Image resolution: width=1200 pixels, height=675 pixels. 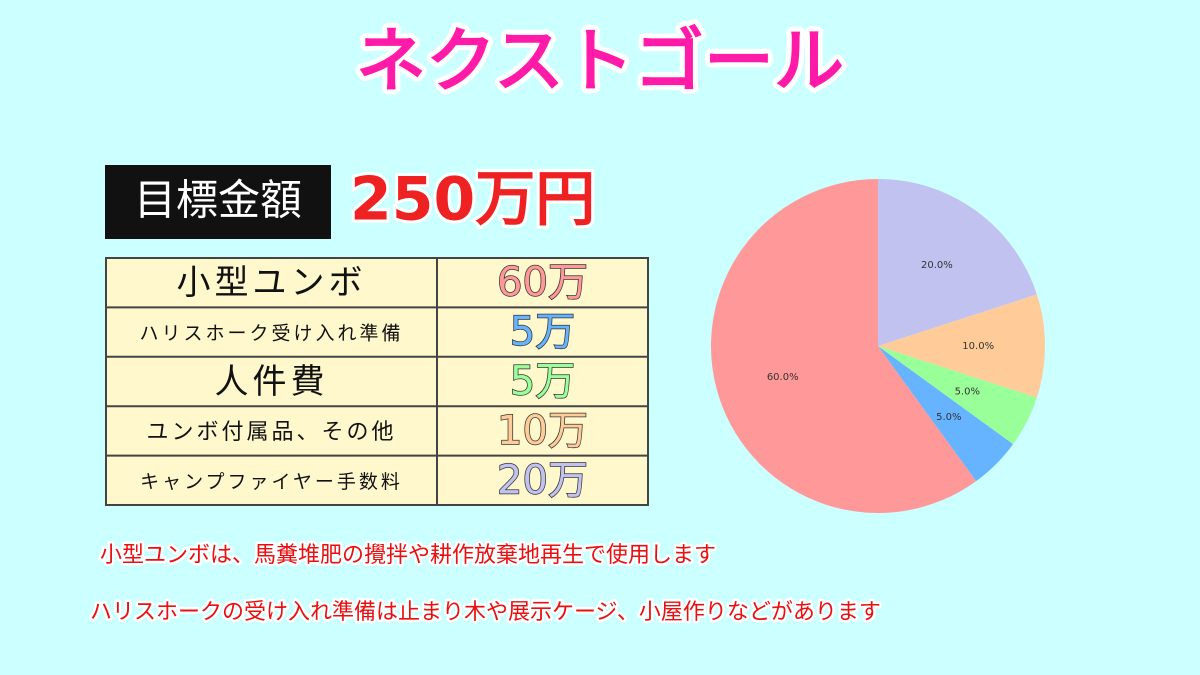 I want to click on item-name: ユンボ付属品、その他, so click(x=271, y=432).